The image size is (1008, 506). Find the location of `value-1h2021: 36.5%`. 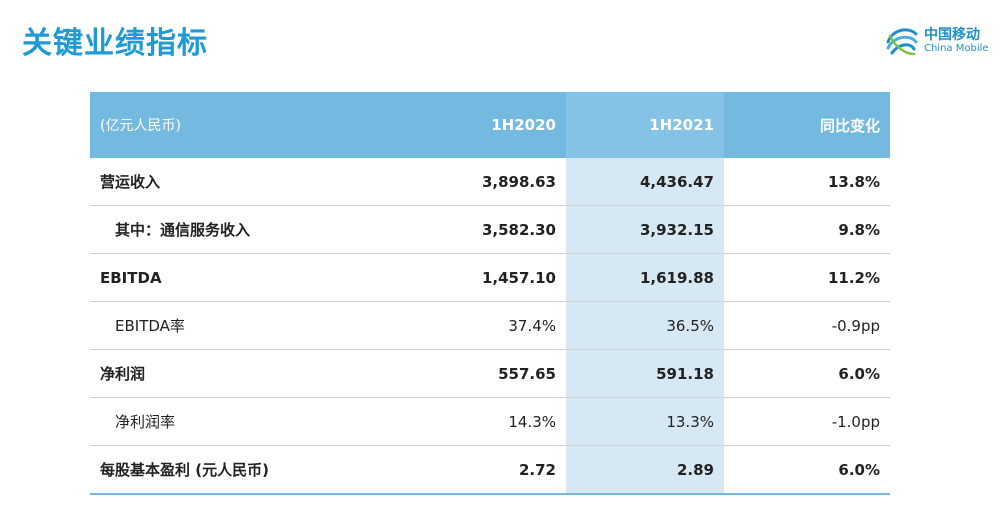

value-1h2021: 36.5% is located at coordinates (645, 325).